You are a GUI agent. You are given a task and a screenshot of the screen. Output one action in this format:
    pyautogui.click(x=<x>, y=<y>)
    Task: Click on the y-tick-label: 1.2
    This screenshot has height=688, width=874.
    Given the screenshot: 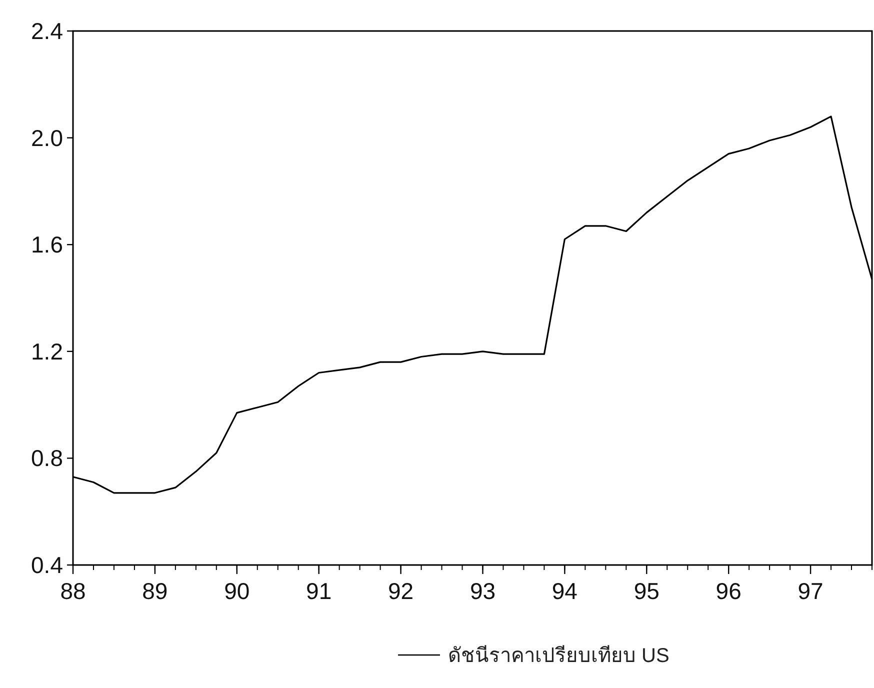 What is the action you would take?
    pyautogui.click(x=47, y=351)
    